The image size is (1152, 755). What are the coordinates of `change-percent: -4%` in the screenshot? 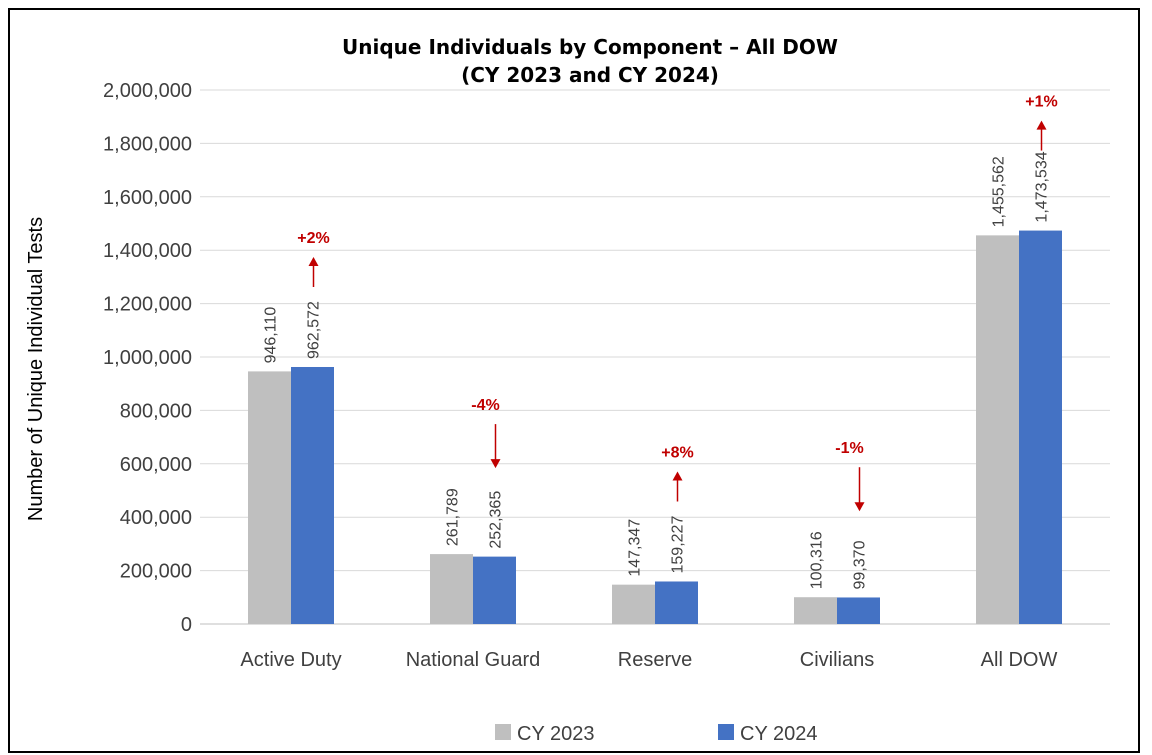 It's located at (485, 405).